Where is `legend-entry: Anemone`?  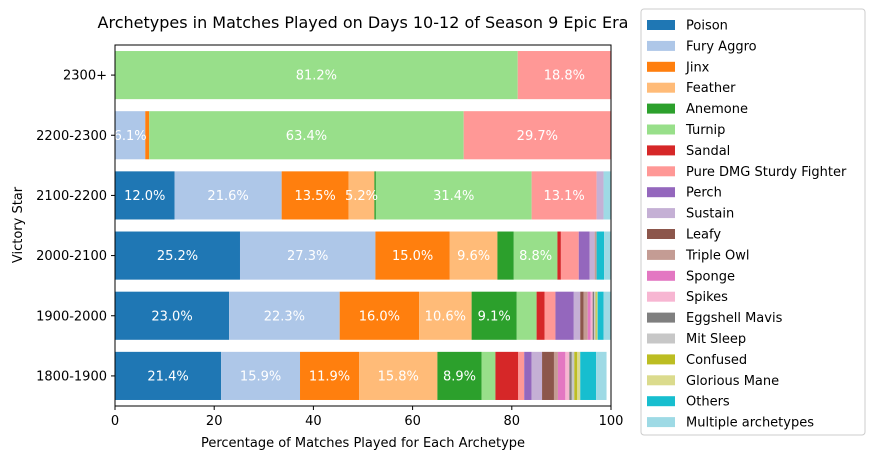 legend-entry: Anemone is located at coordinates (717, 109).